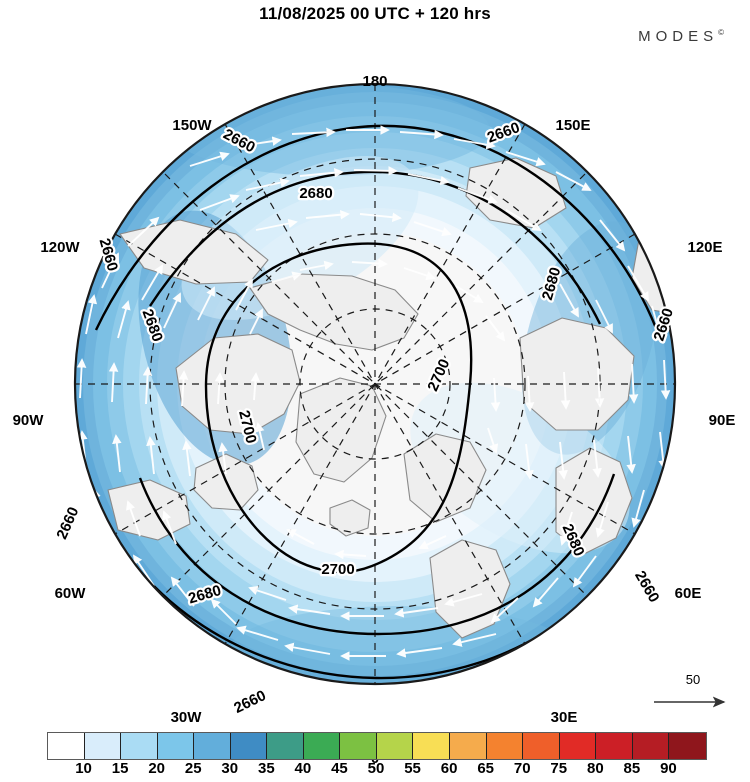 This screenshot has height=782, width=750. What do you see at coordinates (693, 692) in the screenshot?
I see `wind-scale-reference: 50` at bounding box center [693, 692].